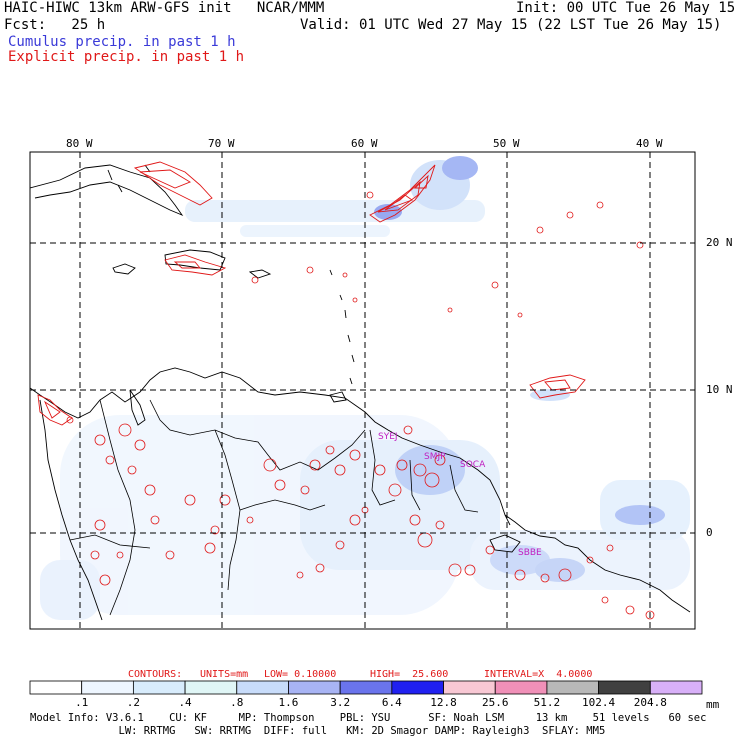 The image size is (740, 740). Describe the element at coordinates (473, 465) in the screenshot. I see `station-soca: SOCA` at that location.